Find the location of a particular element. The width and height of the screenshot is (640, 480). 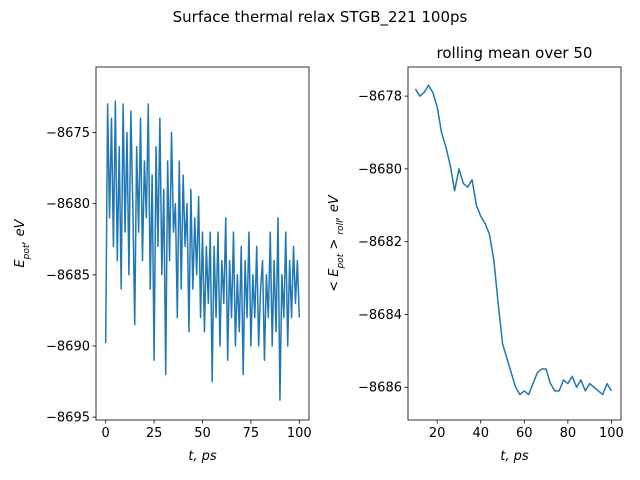

x-tick-label: 0 is located at coordinates (106, 433).